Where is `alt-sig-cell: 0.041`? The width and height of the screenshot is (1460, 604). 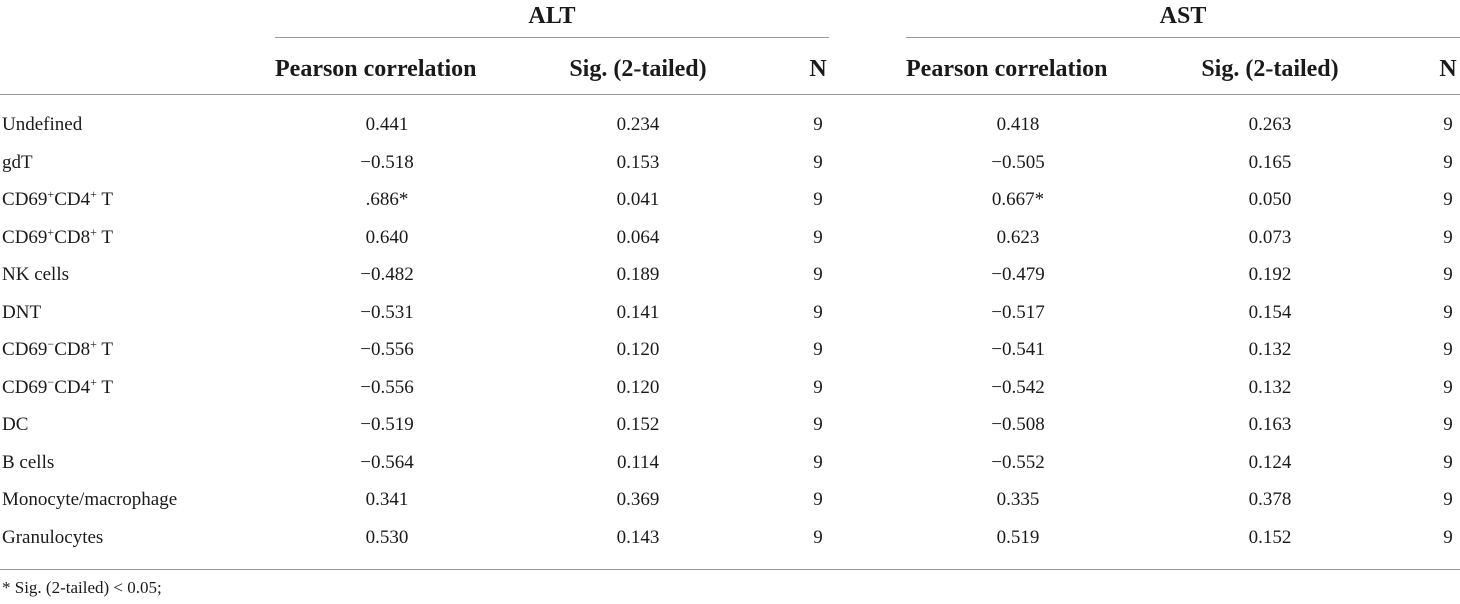
alt-sig-cell: 0.041 is located at coordinates (638, 199).